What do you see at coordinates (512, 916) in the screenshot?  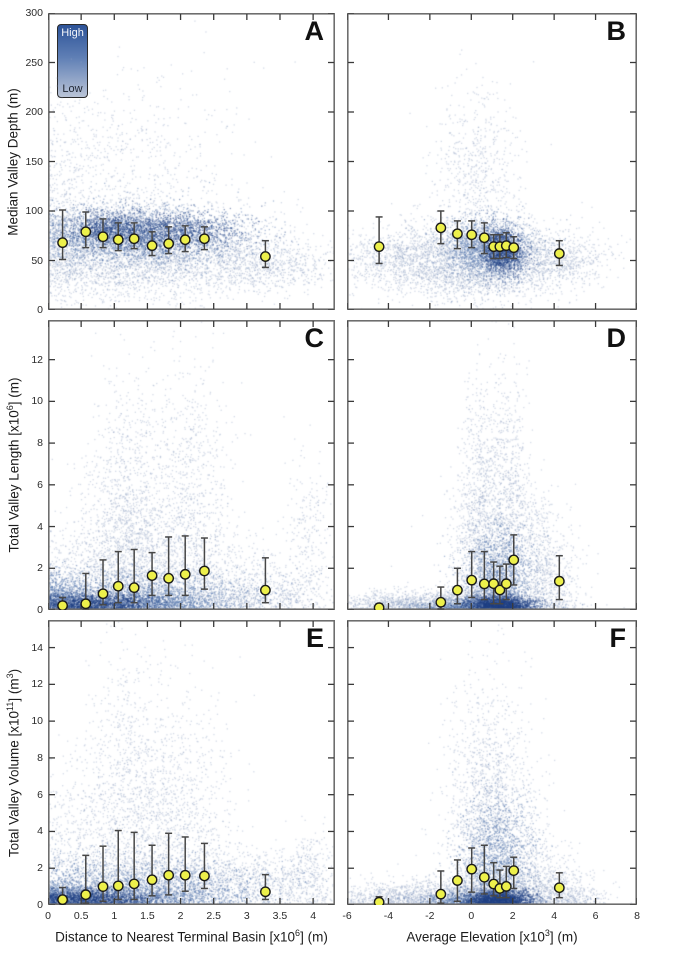 I see `x-tick-label: 2` at bounding box center [512, 916].